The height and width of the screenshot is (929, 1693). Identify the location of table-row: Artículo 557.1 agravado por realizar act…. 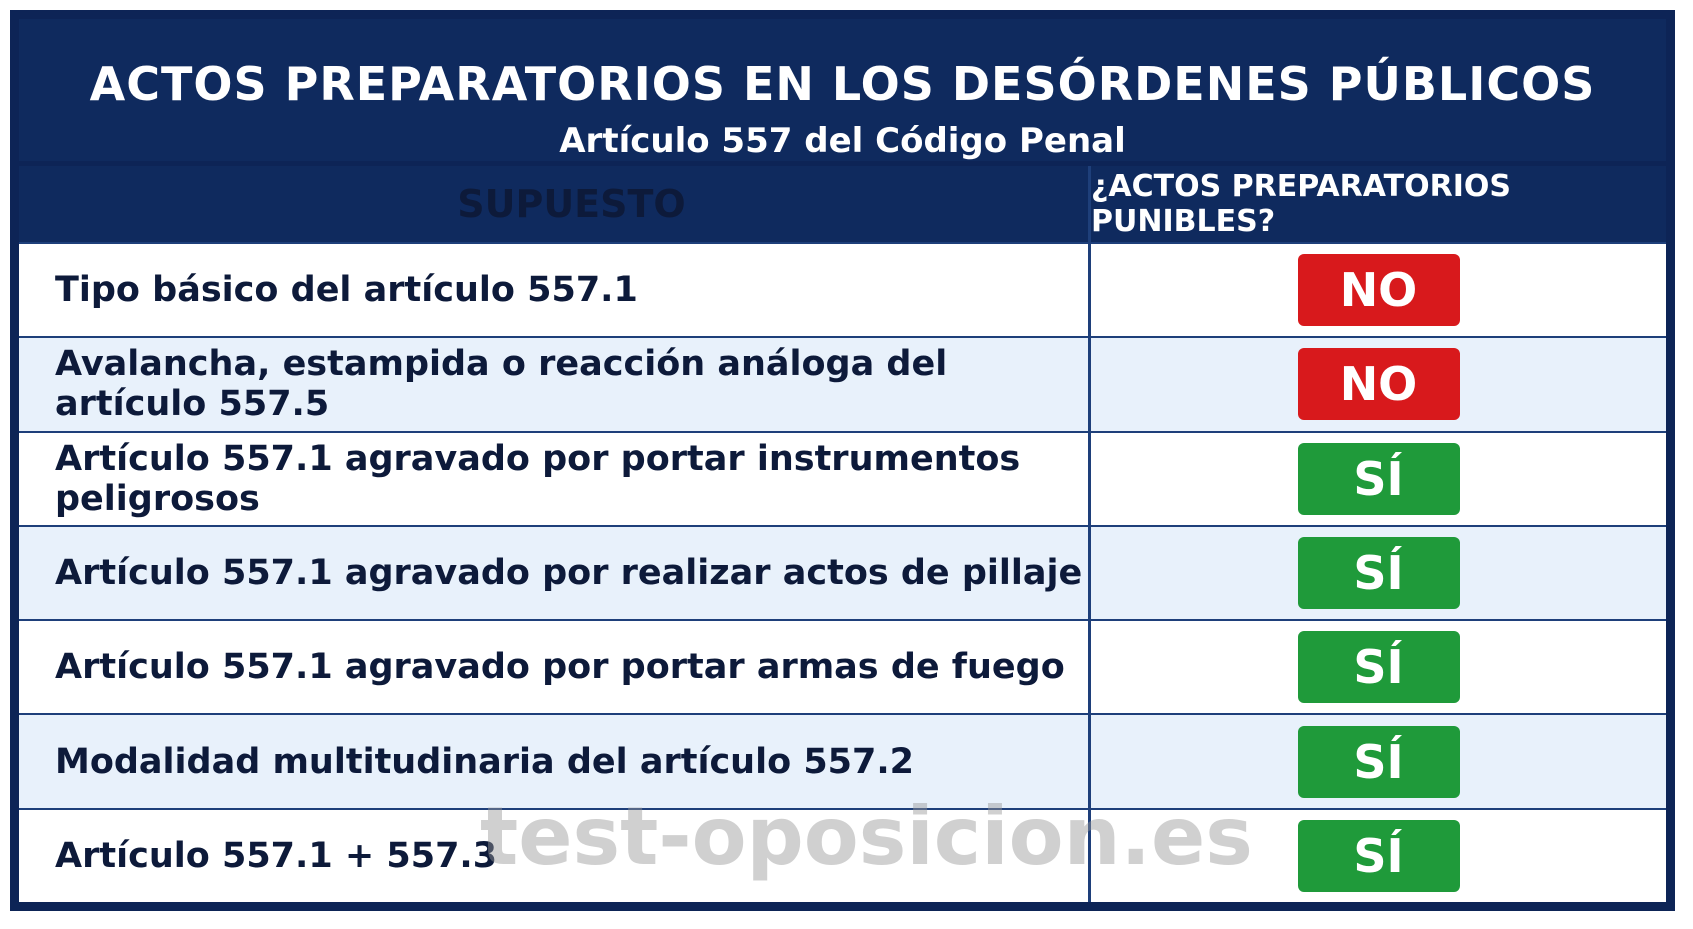
(842, 574).